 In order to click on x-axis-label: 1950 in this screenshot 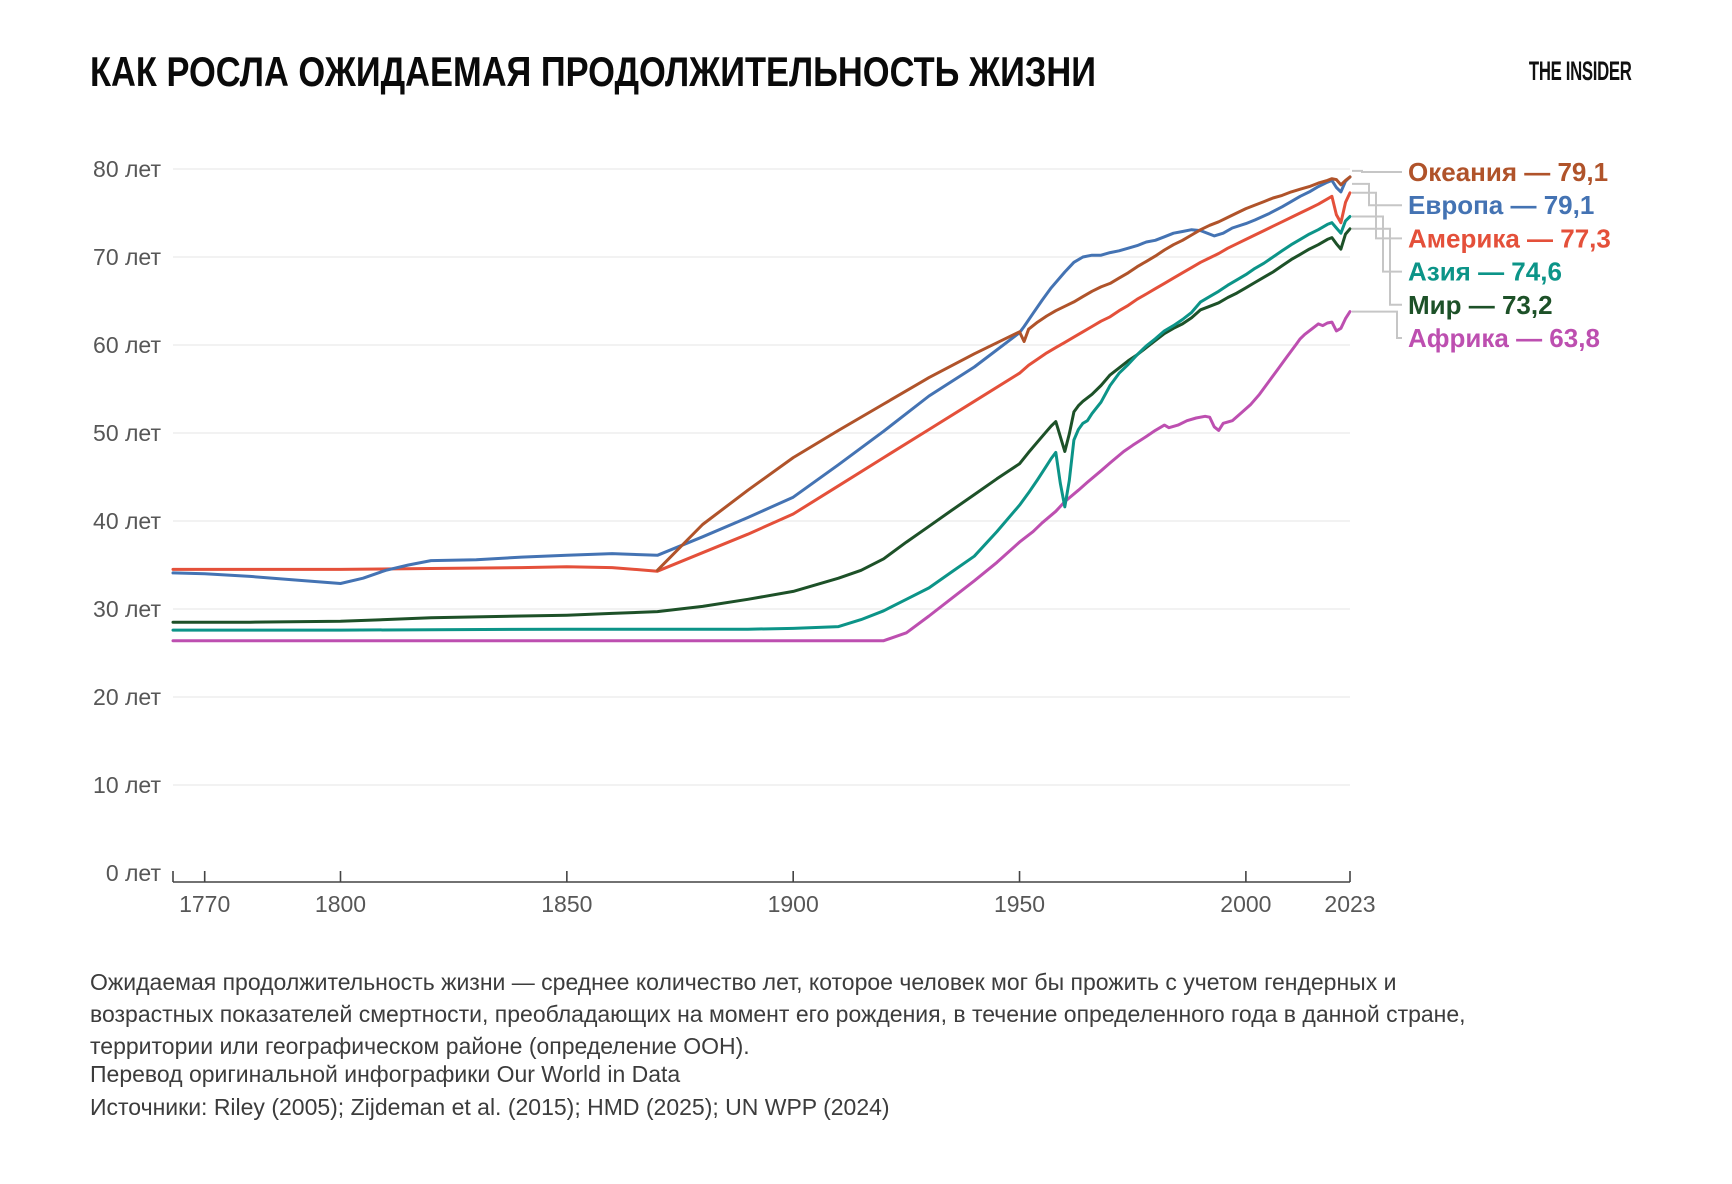, I will do `click(1019, 904)`.